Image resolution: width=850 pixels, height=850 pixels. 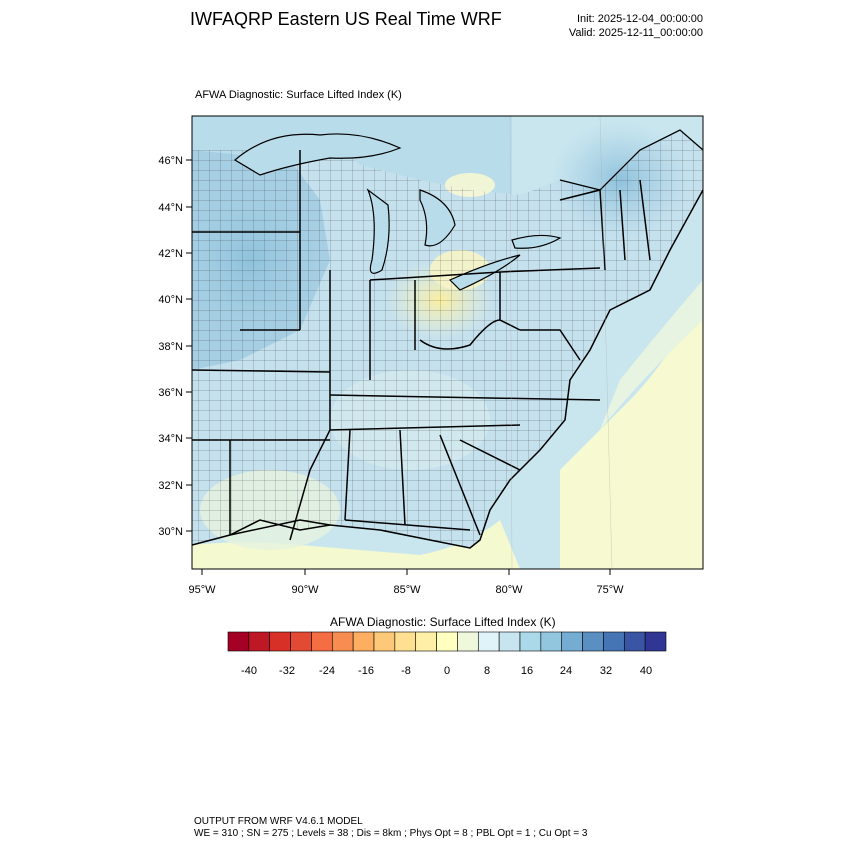 What do you see at coordinates (327, 671) in the screenshot?
I see `colorbar-tick-label: -24` at bounding box center [327, 671].